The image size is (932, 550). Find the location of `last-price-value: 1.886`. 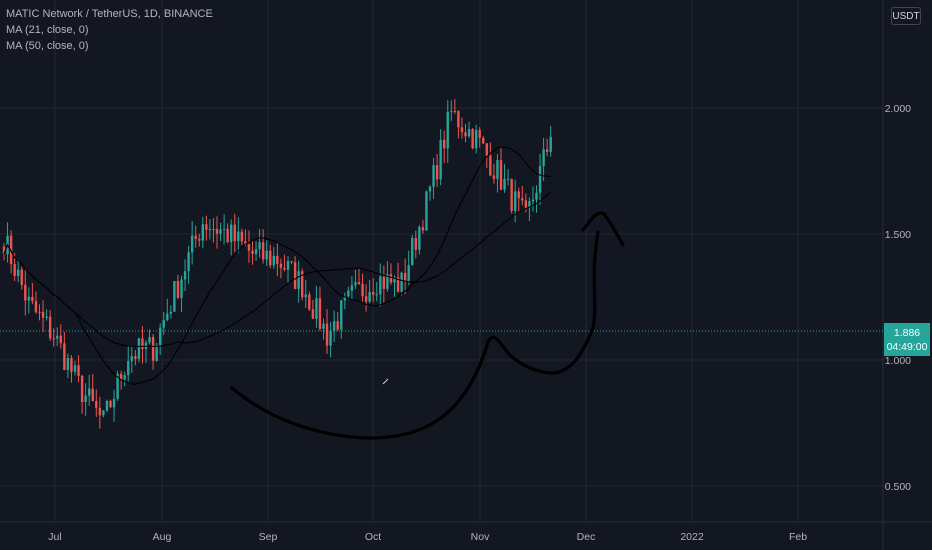

last-price-value: 1.886 is located at coordinates (907, 333).